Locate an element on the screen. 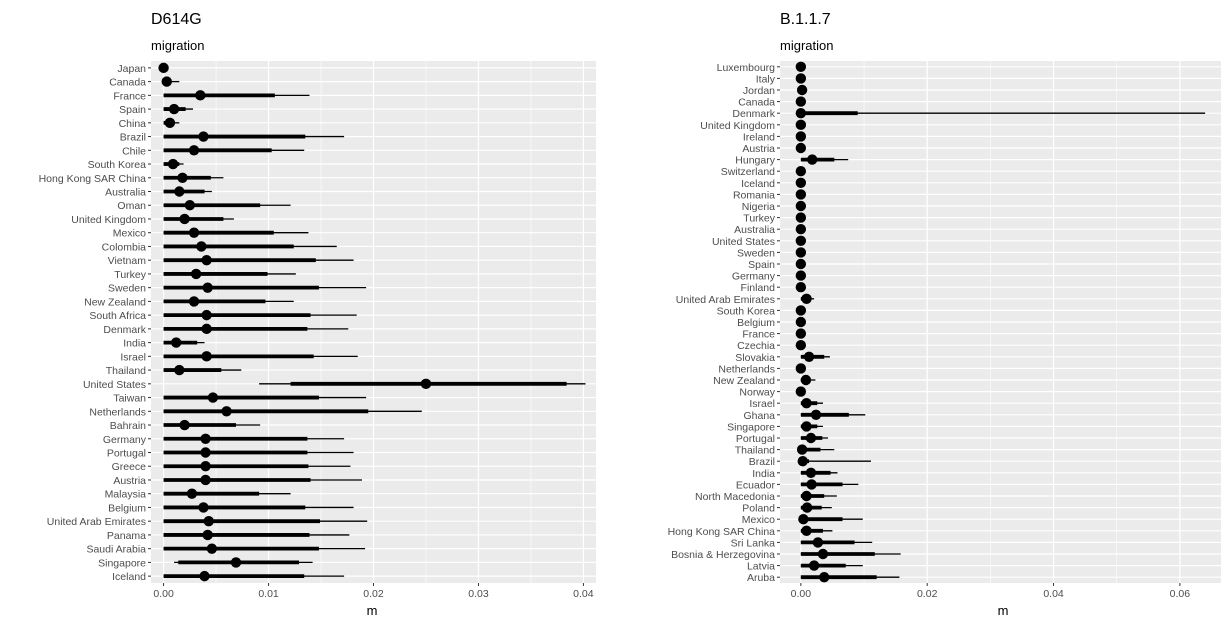 The width and height of the screenshot is (1221, 620). y-tick-label: Sweden is located at coordinates (127, 289).